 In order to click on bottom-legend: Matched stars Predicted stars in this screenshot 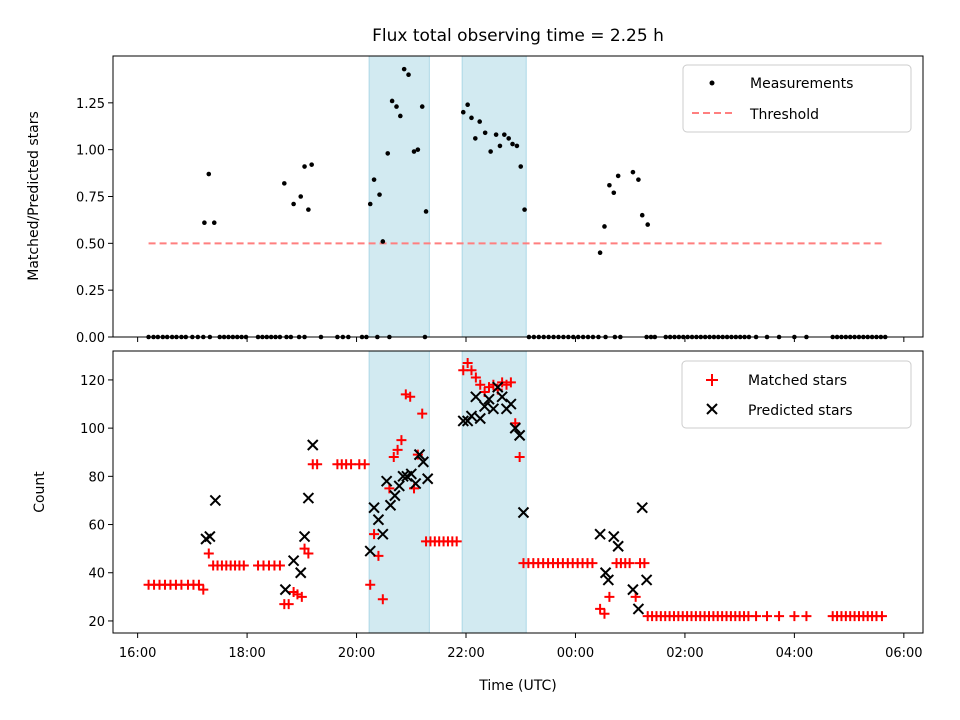, I will do `click(796, 394)`.